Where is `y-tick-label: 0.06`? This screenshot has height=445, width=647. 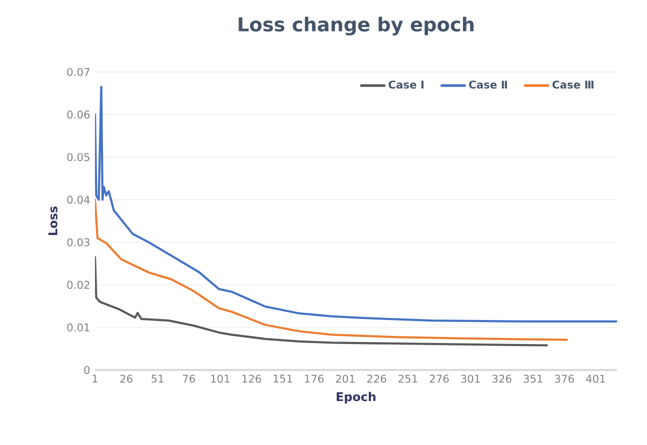 y-tick-label: 0.06 is located at coordinates (78, 114).